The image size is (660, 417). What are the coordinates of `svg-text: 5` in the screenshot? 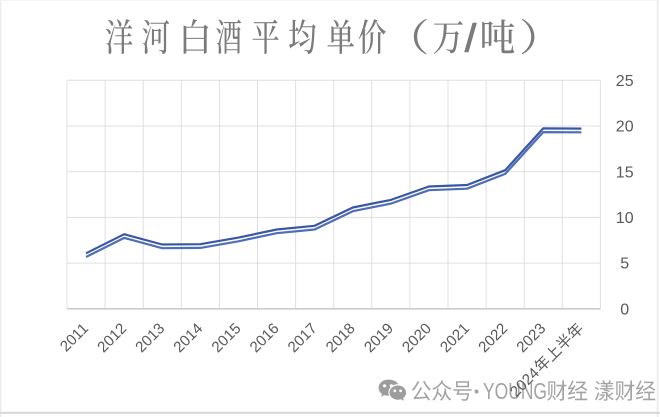 It's located at (624, 264).